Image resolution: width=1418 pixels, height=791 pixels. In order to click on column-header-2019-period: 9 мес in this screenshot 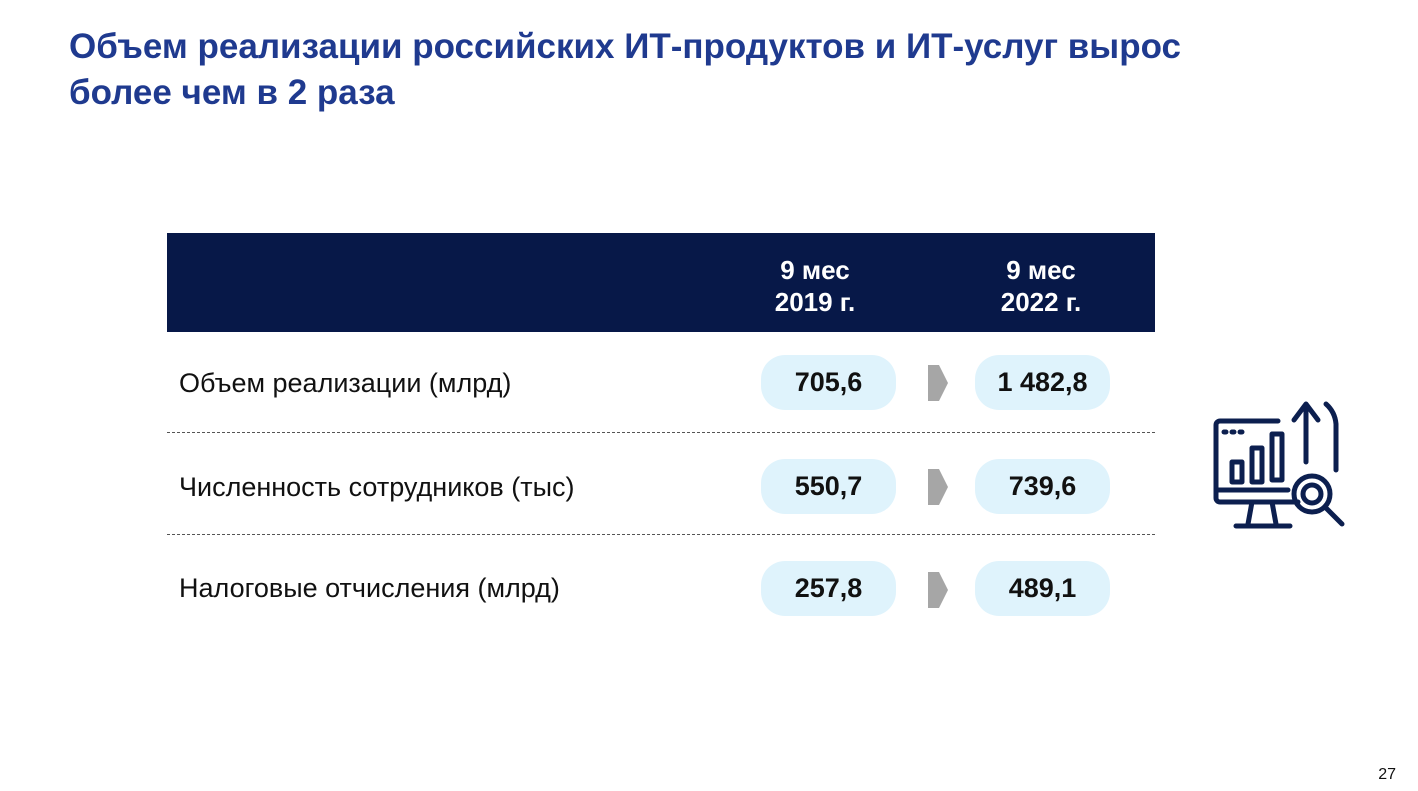, I will do `click(815, 270)`.